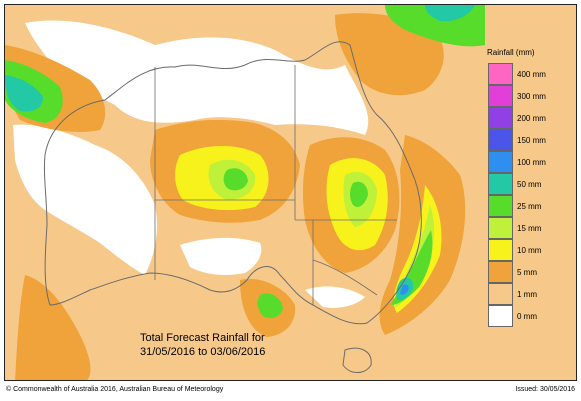  I want to click on dry-area-south-east, so click(335, 297).